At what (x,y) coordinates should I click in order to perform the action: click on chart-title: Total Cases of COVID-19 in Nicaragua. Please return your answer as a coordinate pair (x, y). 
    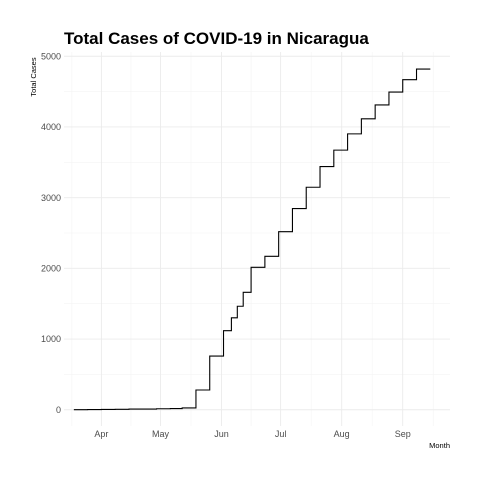
    Looking at the image, I should click on (216, 38).